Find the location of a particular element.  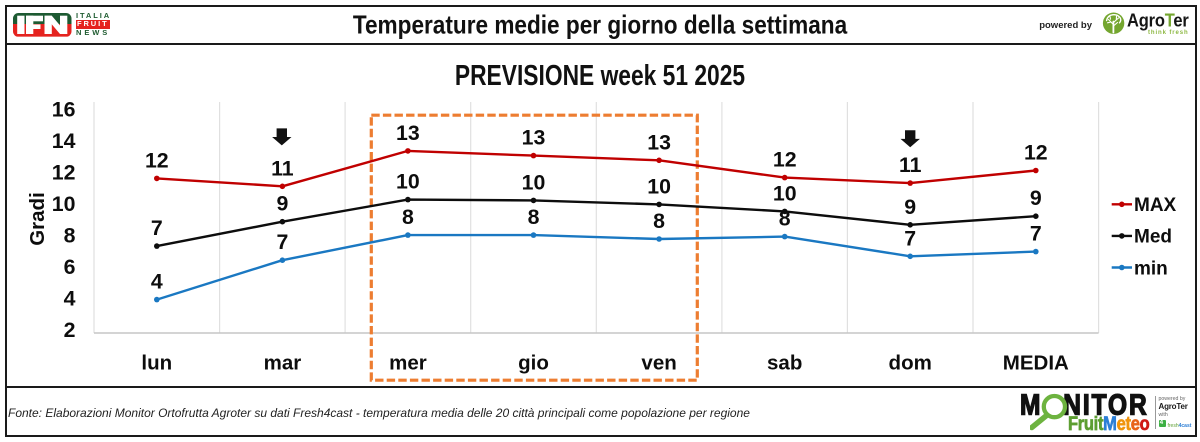

svg-text: 2 is located at coordinates (70, 330).